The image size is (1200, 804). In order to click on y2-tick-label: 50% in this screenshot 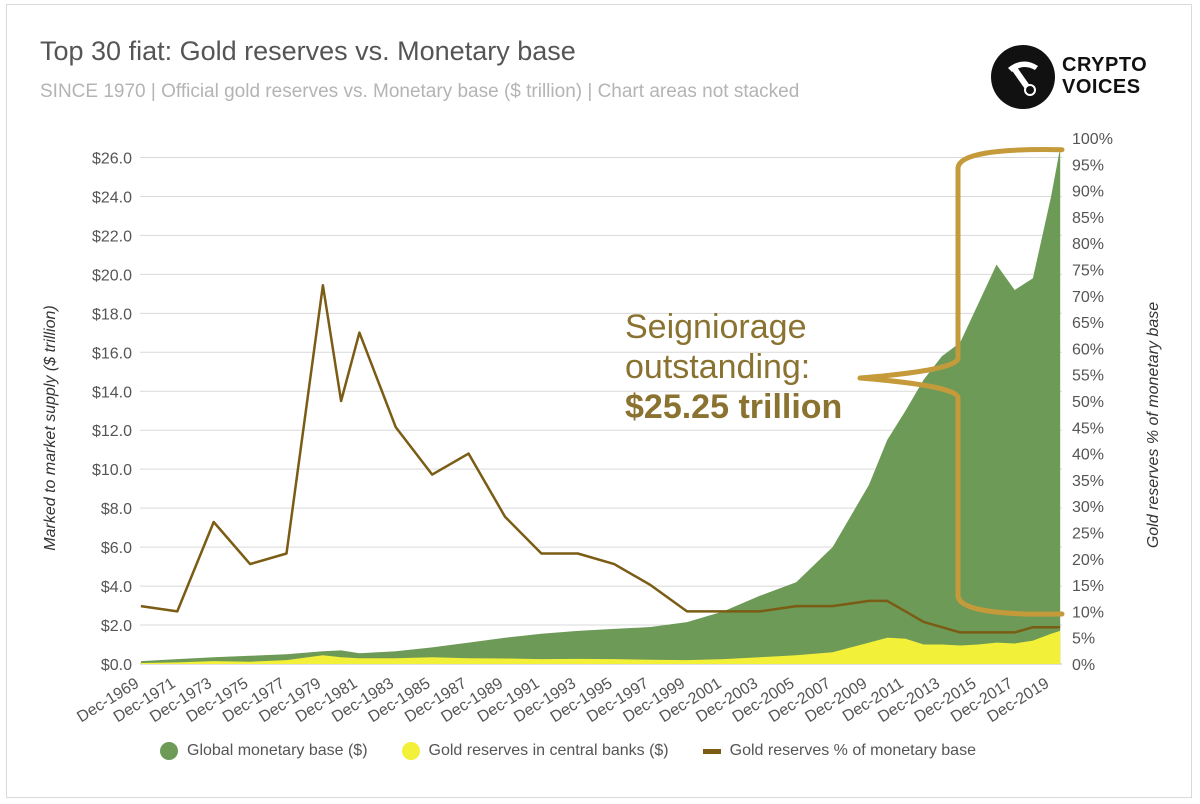, I will do `click(1088, 402)`.